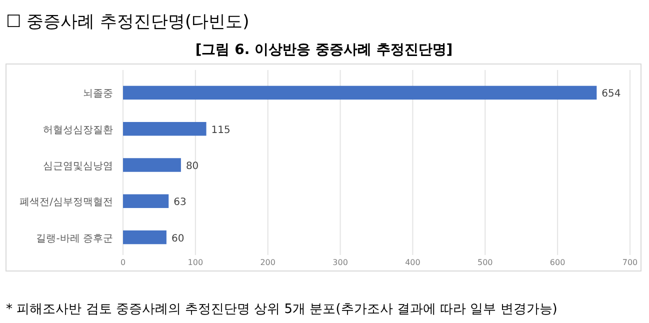 The height and width of the screenshot is (323, 649). Describe the element at coordinates (66, 202) in the screenshot. I see `y-tick-label: 폐색전/심부정맥혈전` at that location.